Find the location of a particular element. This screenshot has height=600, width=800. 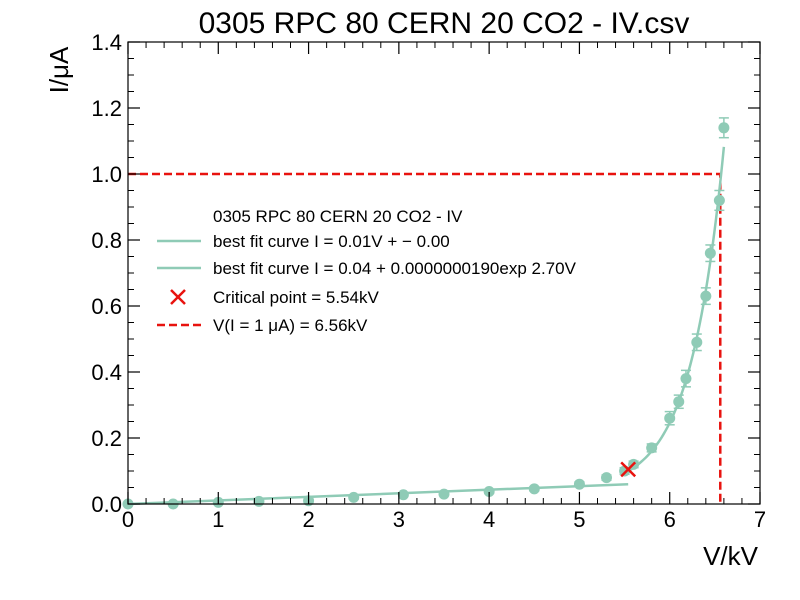

x-tick-label: 1 is located at coordinates (218, 519).